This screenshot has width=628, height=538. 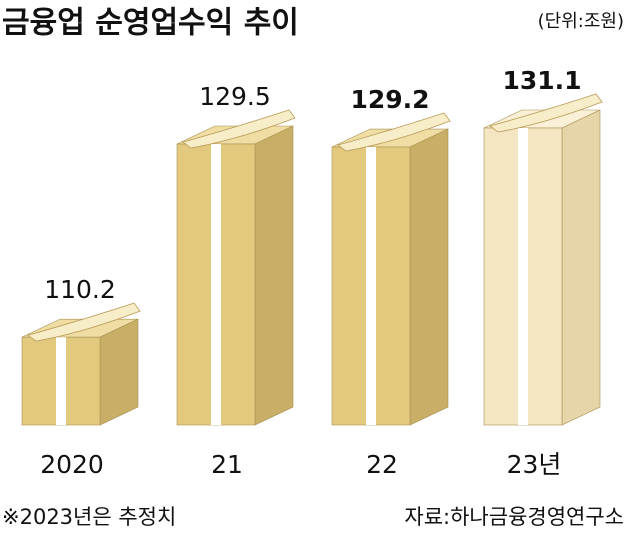 What do you see at coordinates (382, 464) in the screenshot?
I see `x-tick-label: 22` at bounding box center [382, 464].